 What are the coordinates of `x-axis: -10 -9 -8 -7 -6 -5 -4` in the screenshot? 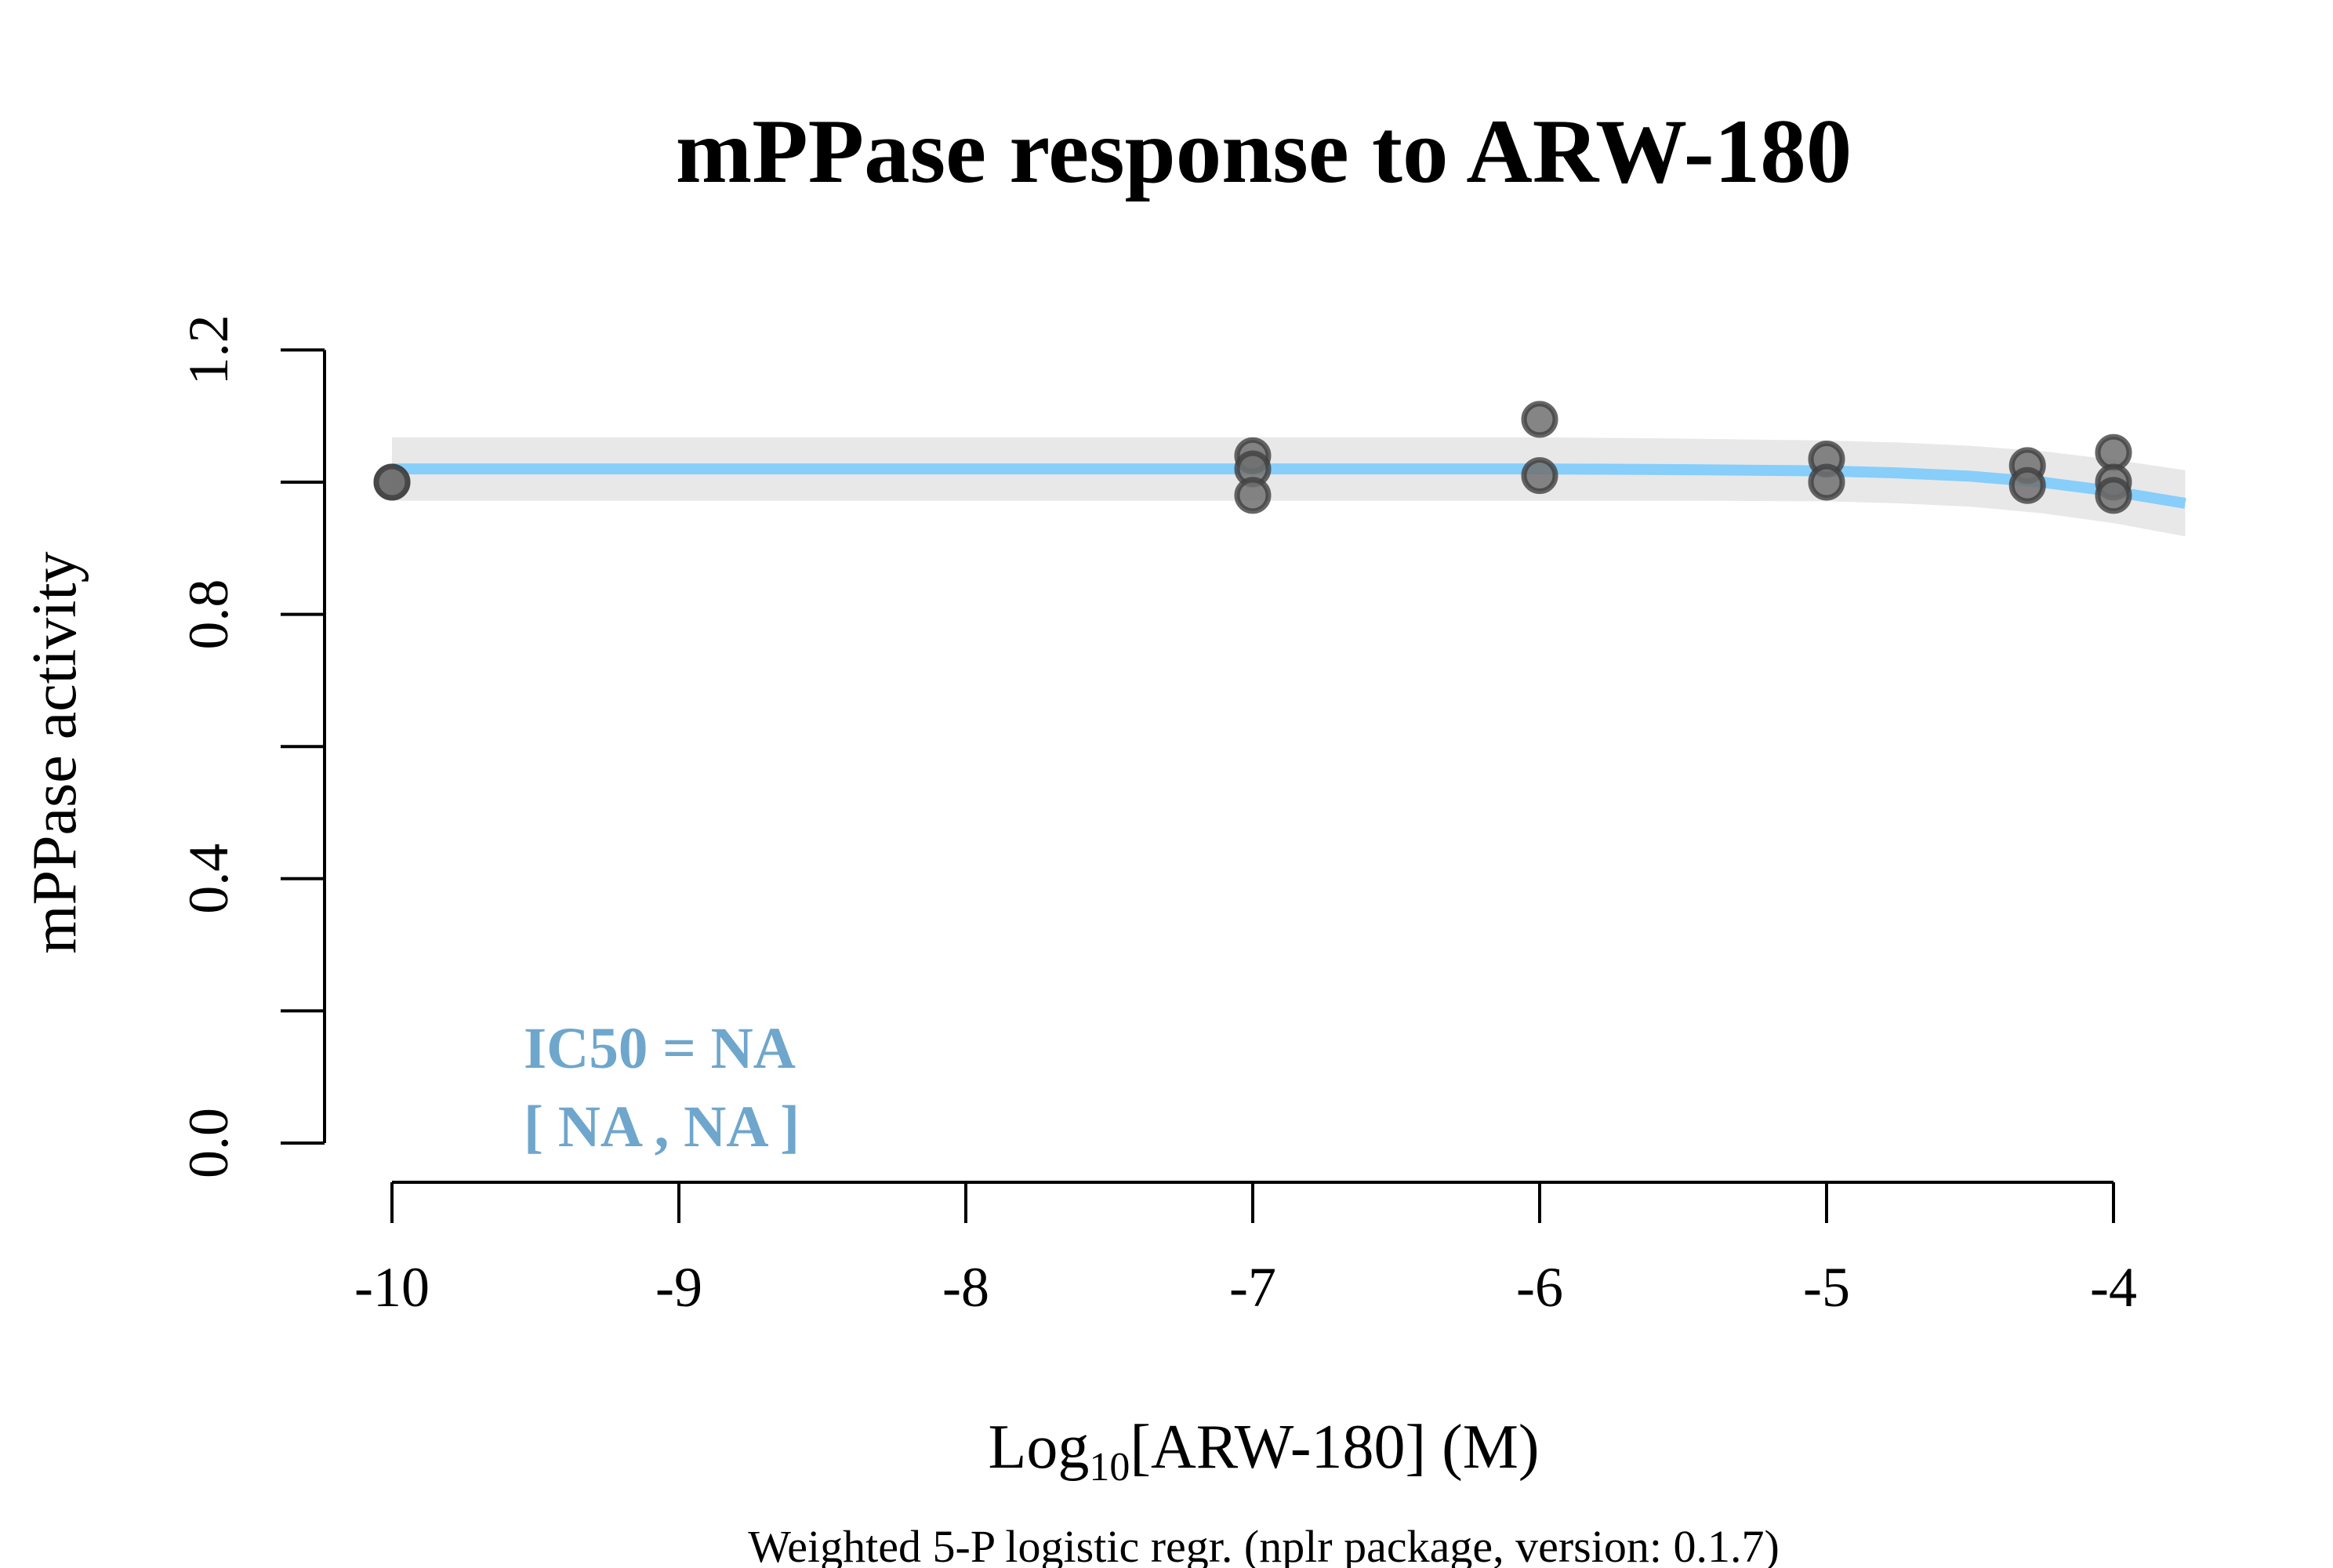 It's located at (1245, 1250).